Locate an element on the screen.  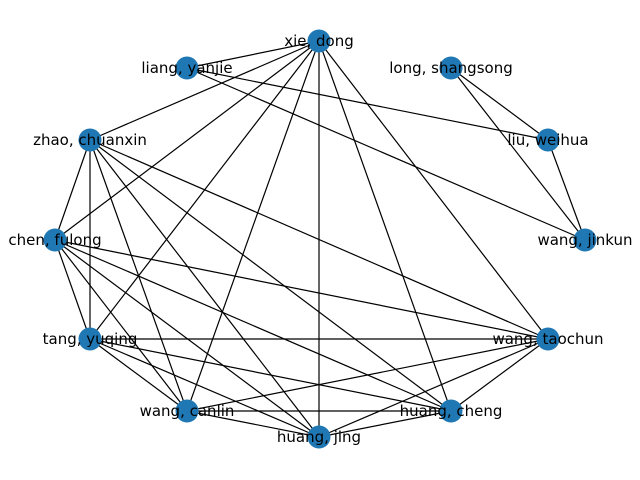
node-tang is located at coordinates (90, 339).